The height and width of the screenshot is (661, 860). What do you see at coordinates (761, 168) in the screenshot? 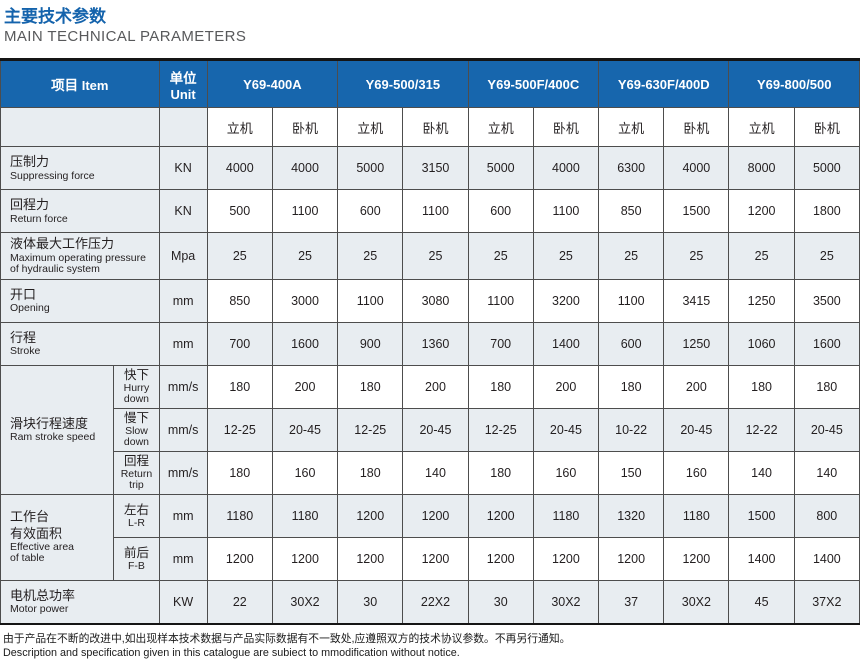
I see `value-cell: 8000` at bounding box center [761, 168].